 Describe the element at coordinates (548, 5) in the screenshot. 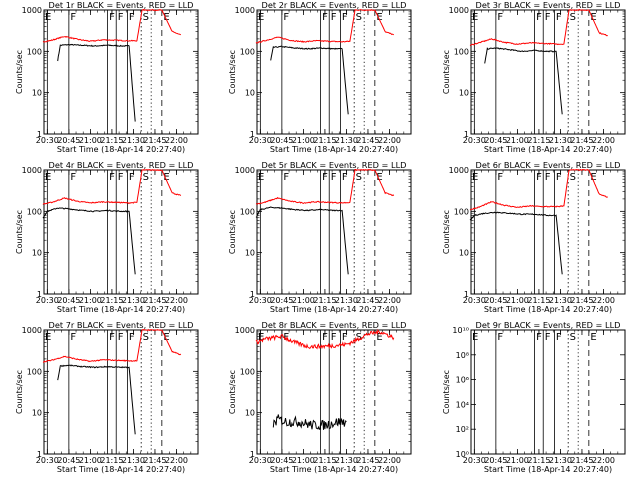

I see `panel-title: Det 3r BLACK = Events, RED = LLD` at that location.